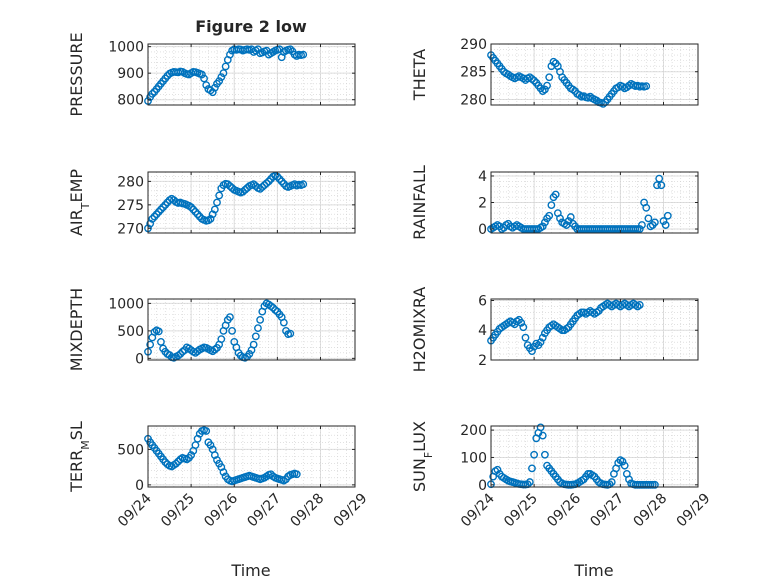 The width and height of the screenshot is (778, 583). Describe the element at coordinates (521, 511) in the screenshot. I see `x-tick-label: 09/25` at that location.